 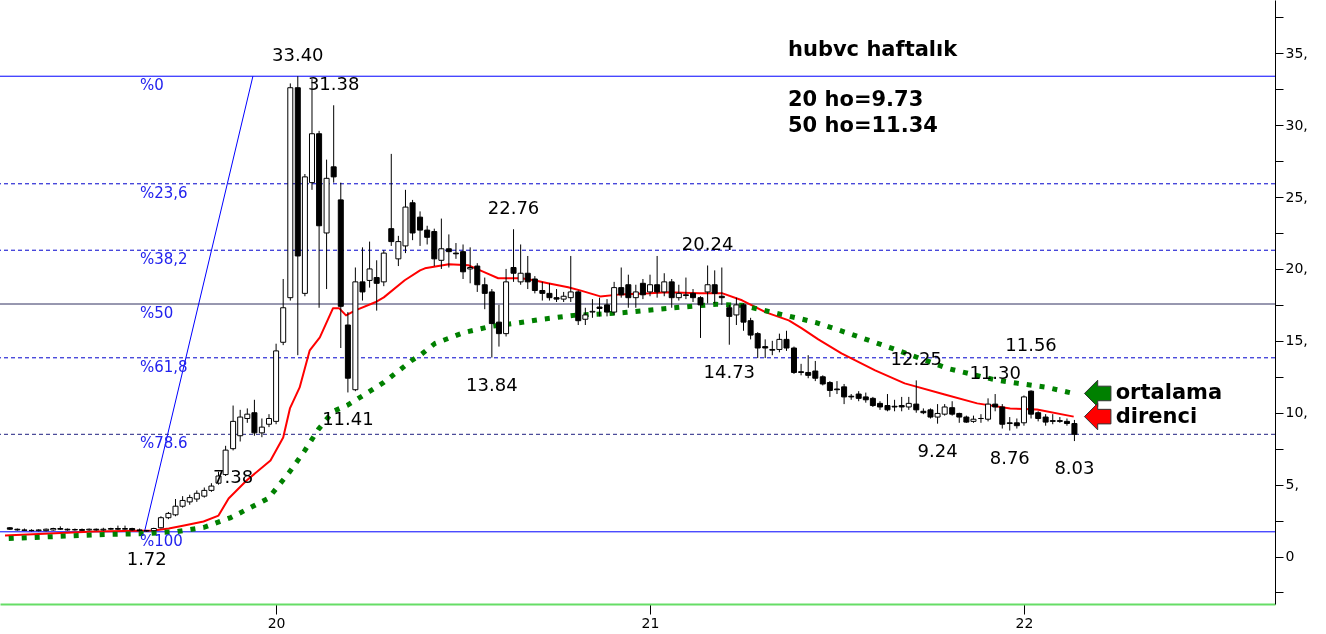 I want to click on annotation: 50 ho=11.34, so click(x=863, y=125).